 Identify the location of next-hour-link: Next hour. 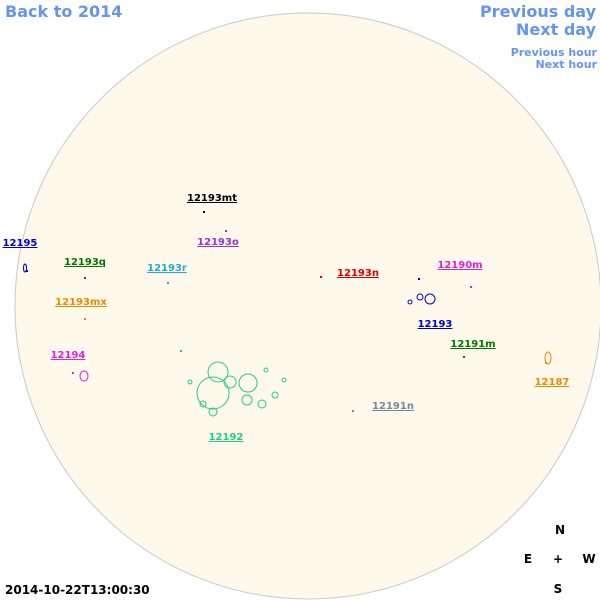
(567, 64).